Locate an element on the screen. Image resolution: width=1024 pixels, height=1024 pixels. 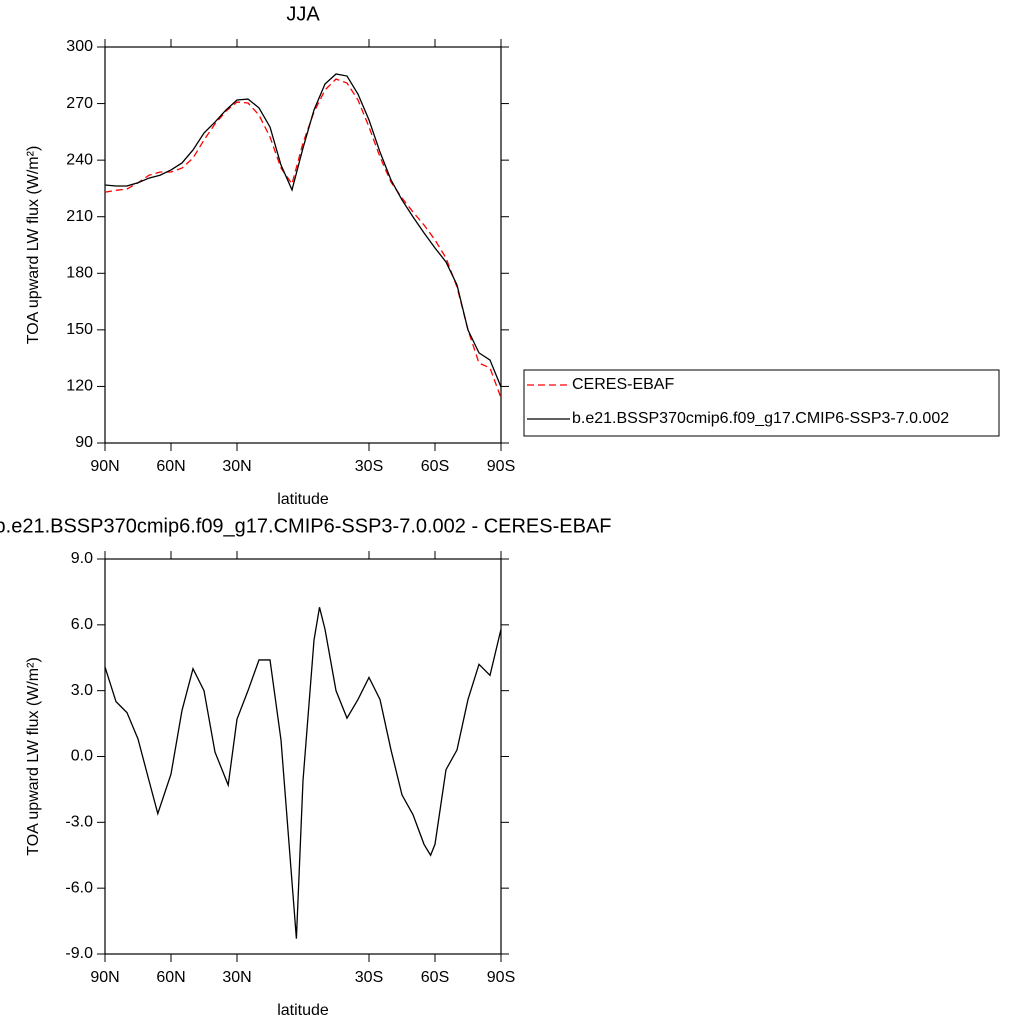
y-tick-label: 240 is located at coordinates (79, 159).